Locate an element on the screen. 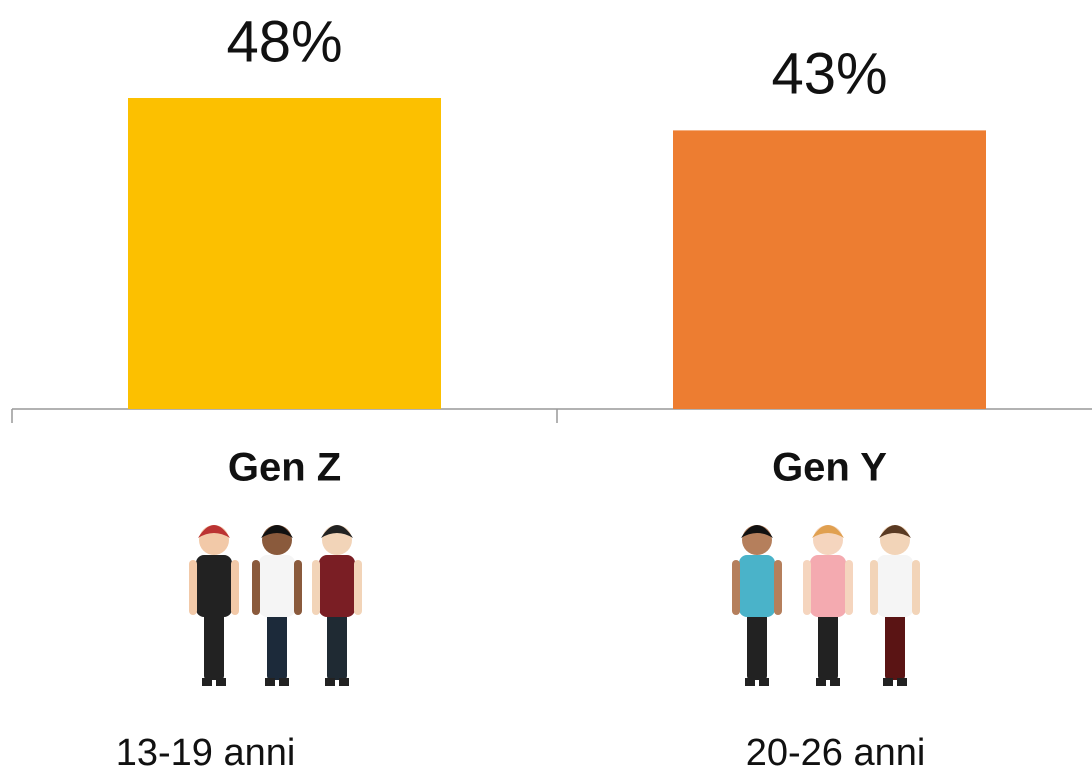 This screenshot has height=773, width=1092. age-range: 13-19 anni is located at coordinates (206, 752).